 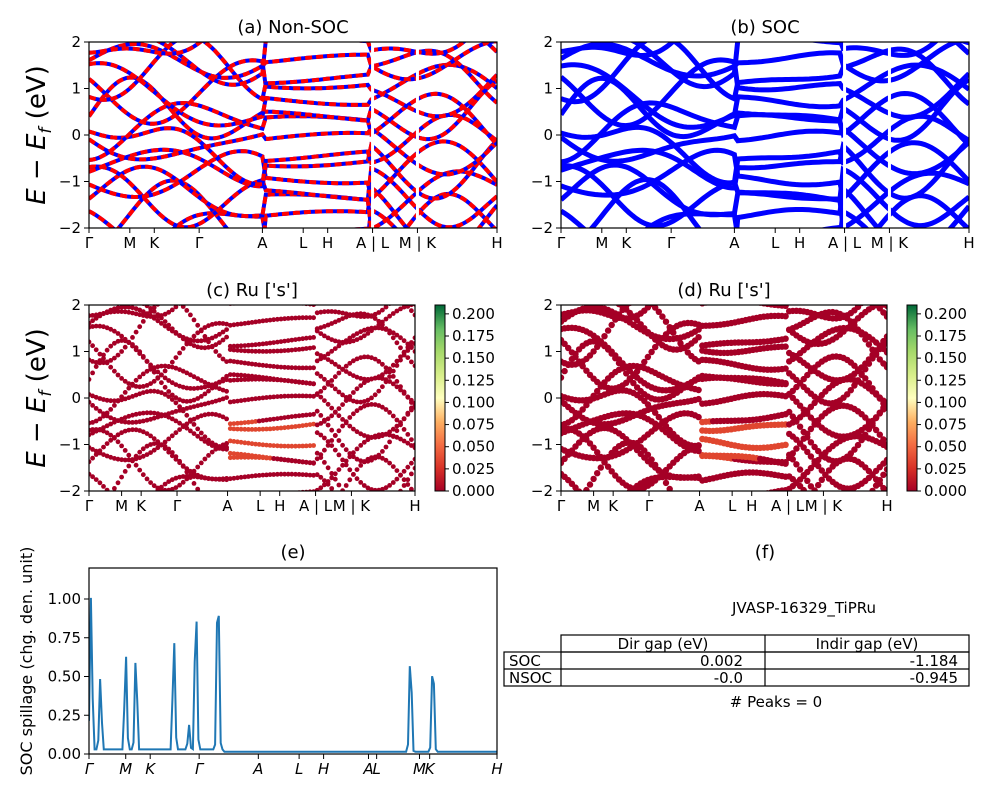 I want to click on colorbar-tick-label: 0.175, so click(x=473, y=336).